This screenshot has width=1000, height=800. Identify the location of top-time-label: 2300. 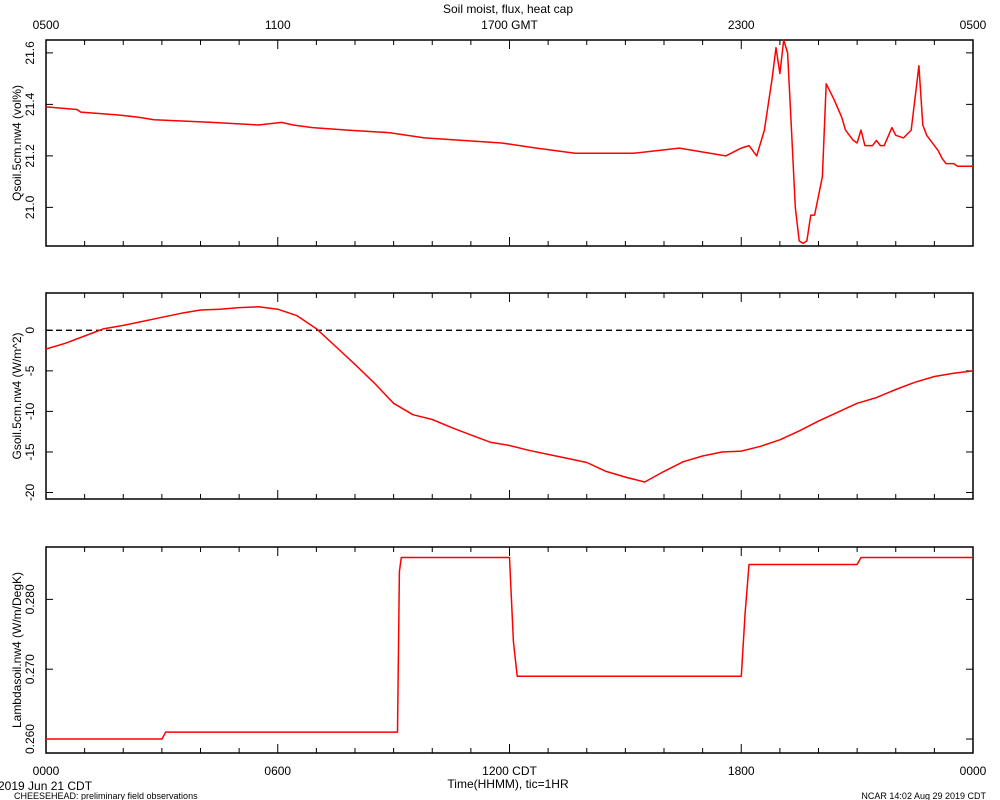
(741, 25).